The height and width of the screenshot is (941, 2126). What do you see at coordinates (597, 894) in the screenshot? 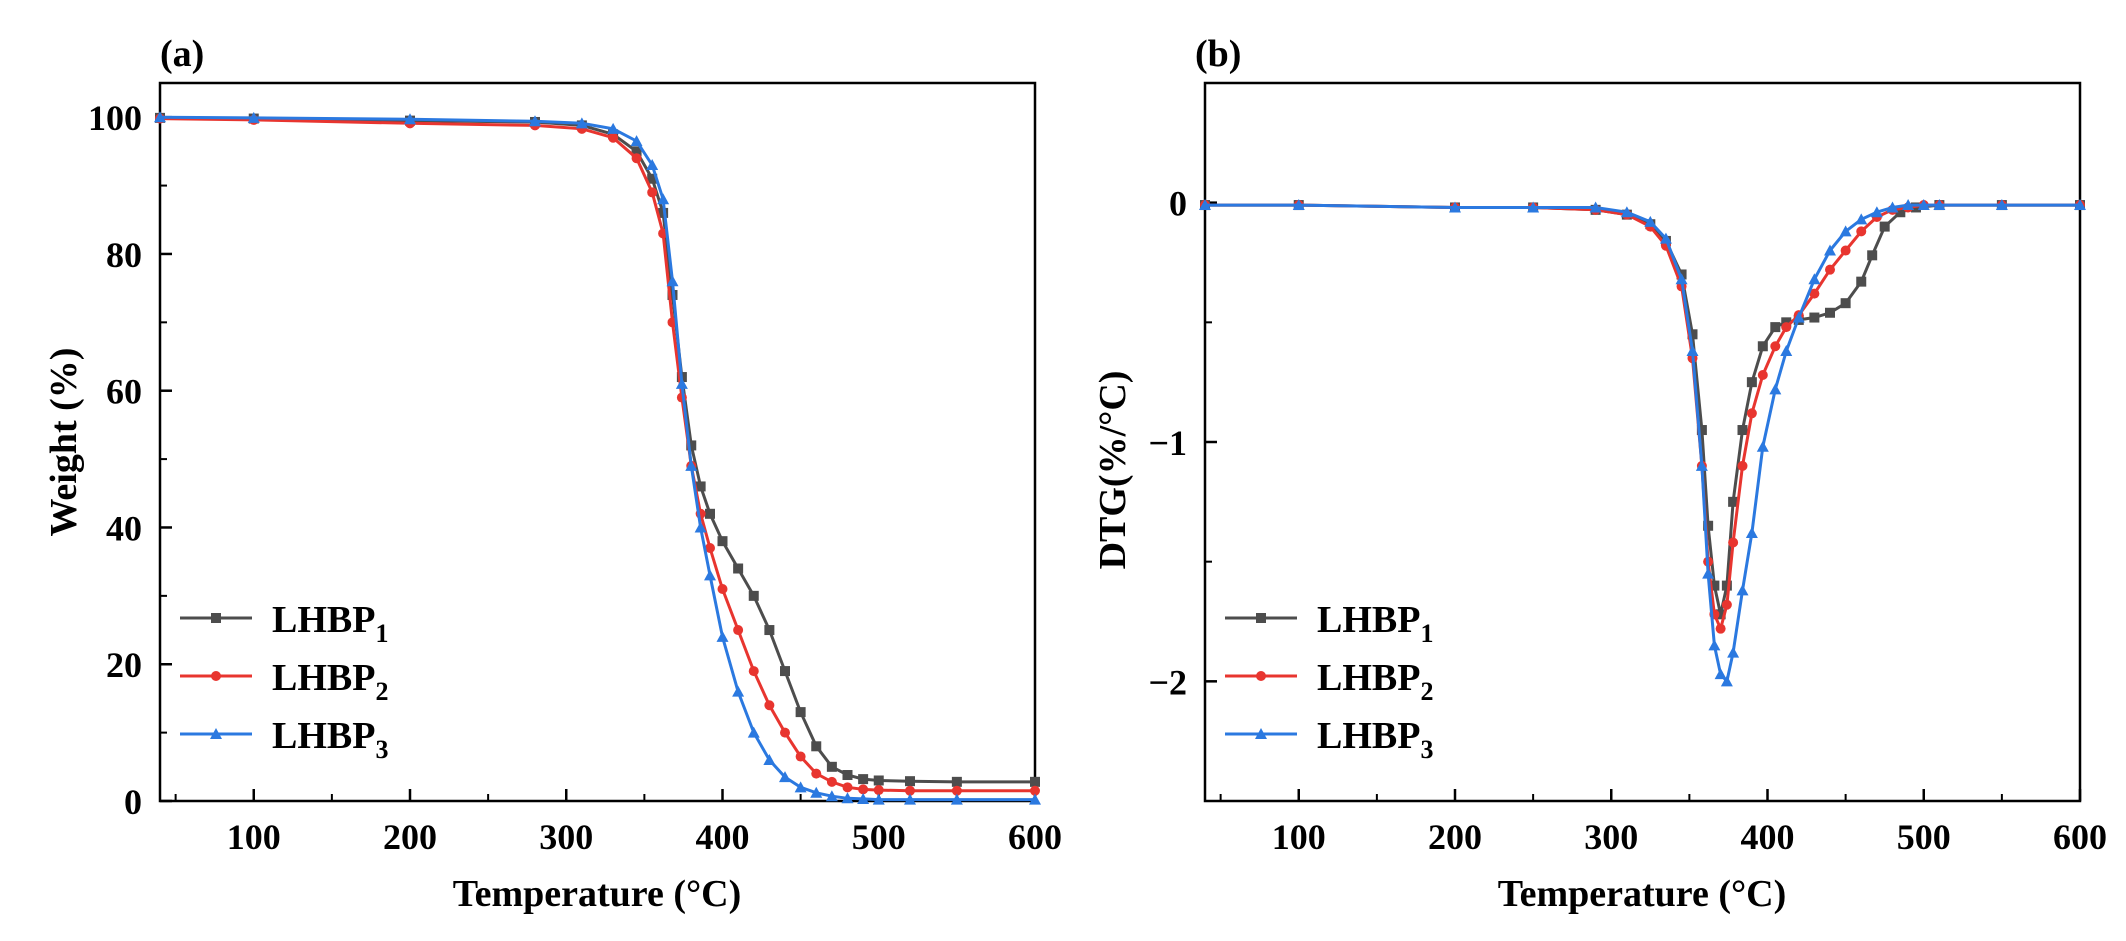
I see `x-axis-title-a: Temperature (°C)` at bounding box center [597, 894].